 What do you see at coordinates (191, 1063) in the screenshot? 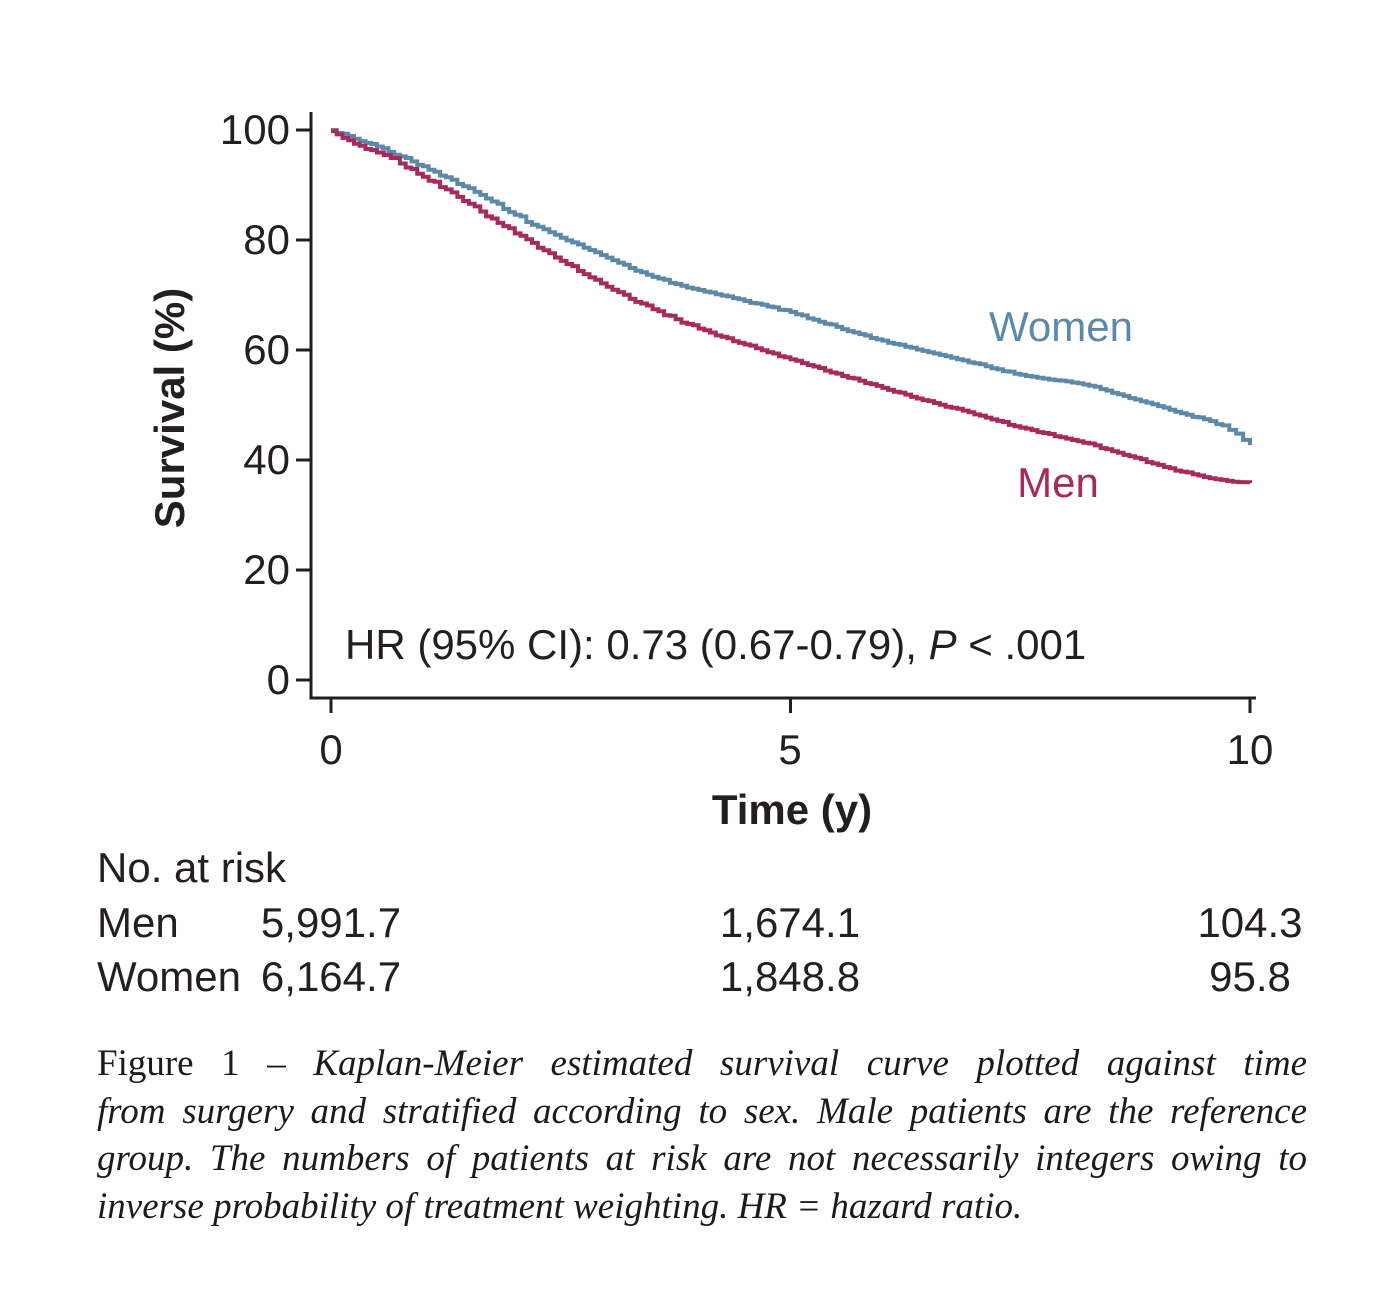
I see `caption-figure-label: Figure 1 –` at bounding box center [191, 1063].